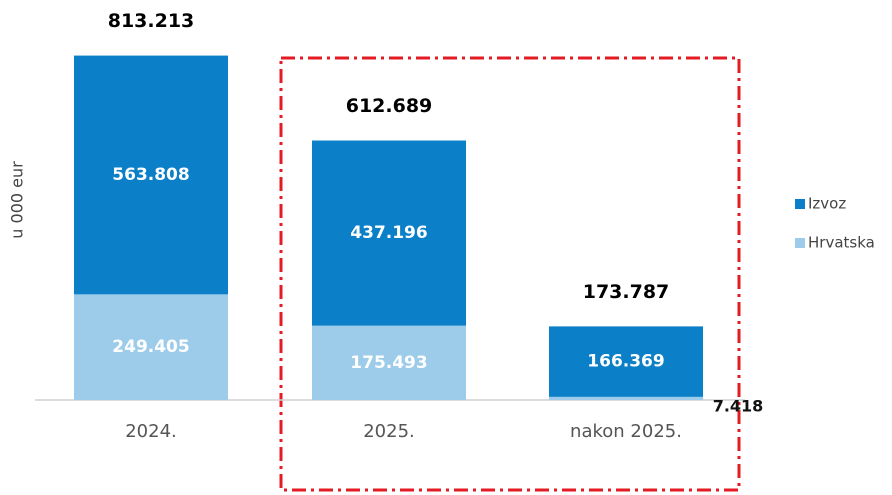 The image size is (892, 495). What do you see at coordinates (151, 431) in the screenshot?
I see `x-tick-label: 2024.` at bounding box center [151, 431].